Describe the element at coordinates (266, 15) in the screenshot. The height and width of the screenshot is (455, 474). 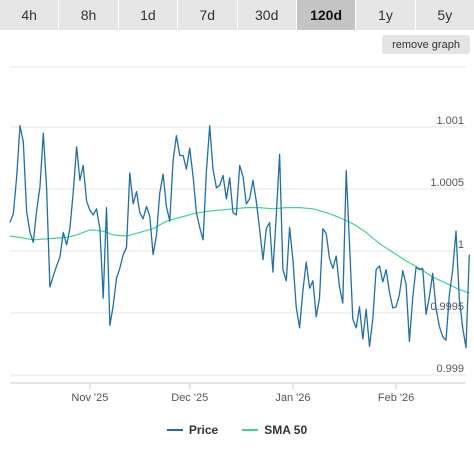
I see `tab-30d: 30d` at that location.